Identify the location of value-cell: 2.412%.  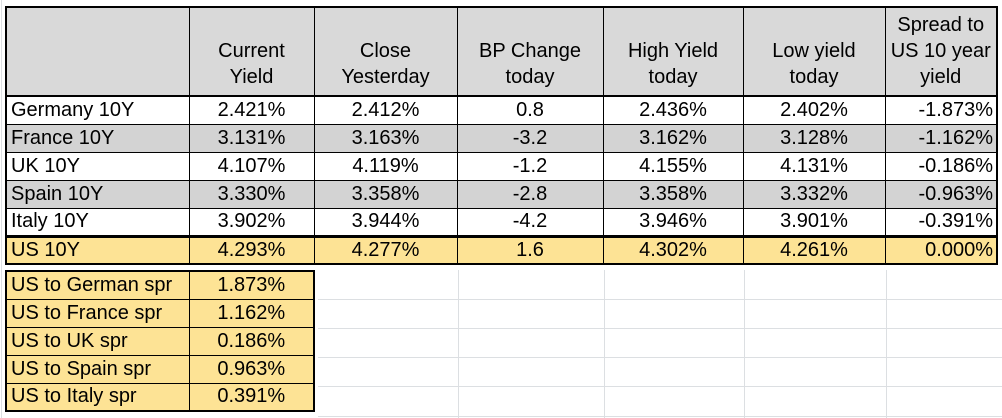
(385, 110).